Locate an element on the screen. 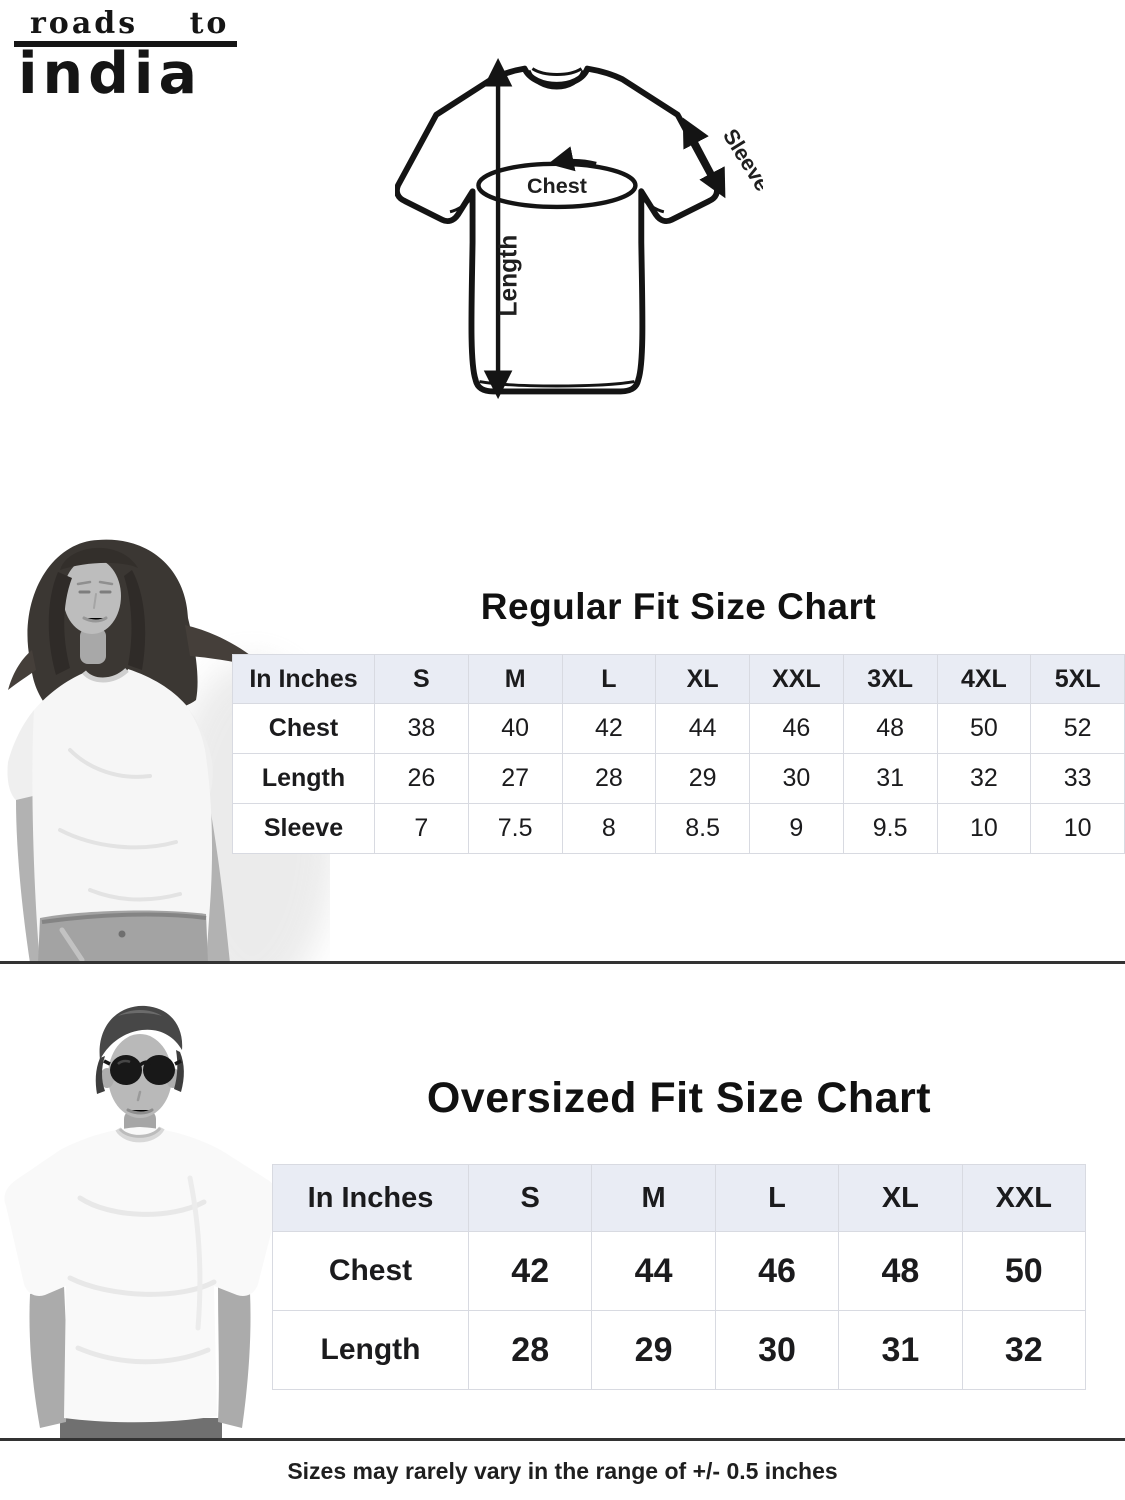  section-divider is located at coordinates (562, 962).